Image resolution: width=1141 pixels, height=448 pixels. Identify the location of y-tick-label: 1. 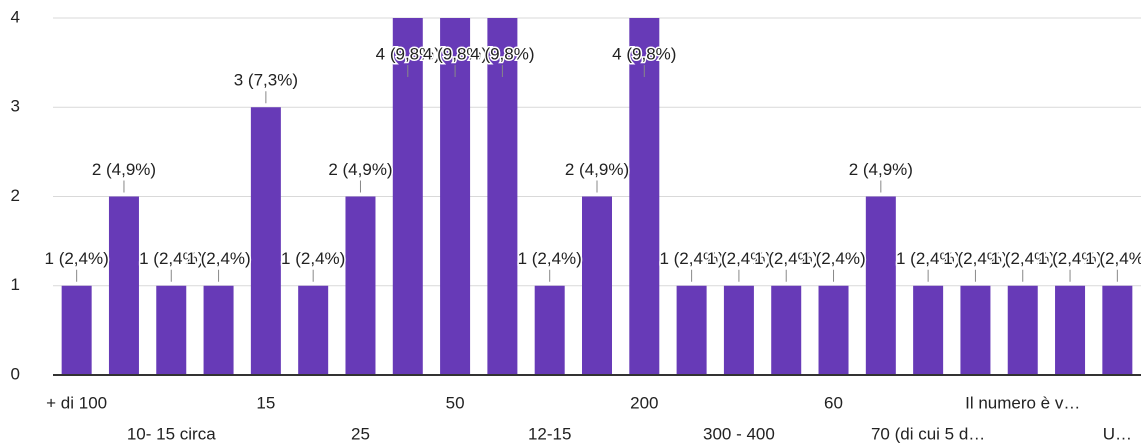
(15, 284).